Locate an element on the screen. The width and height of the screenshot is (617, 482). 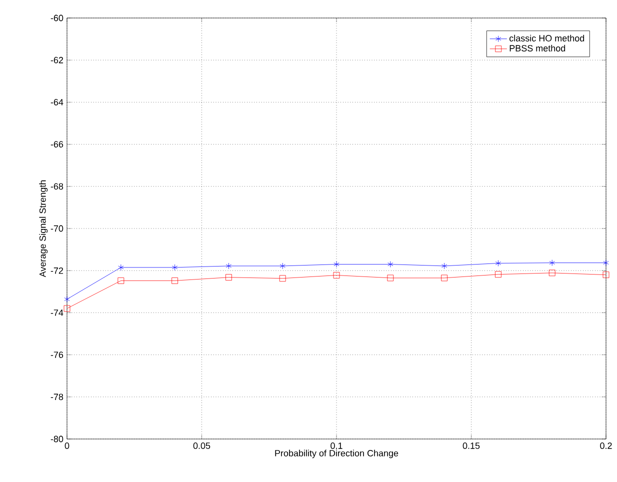
y-tick-label: -78 is located at coordinates (57, 397).